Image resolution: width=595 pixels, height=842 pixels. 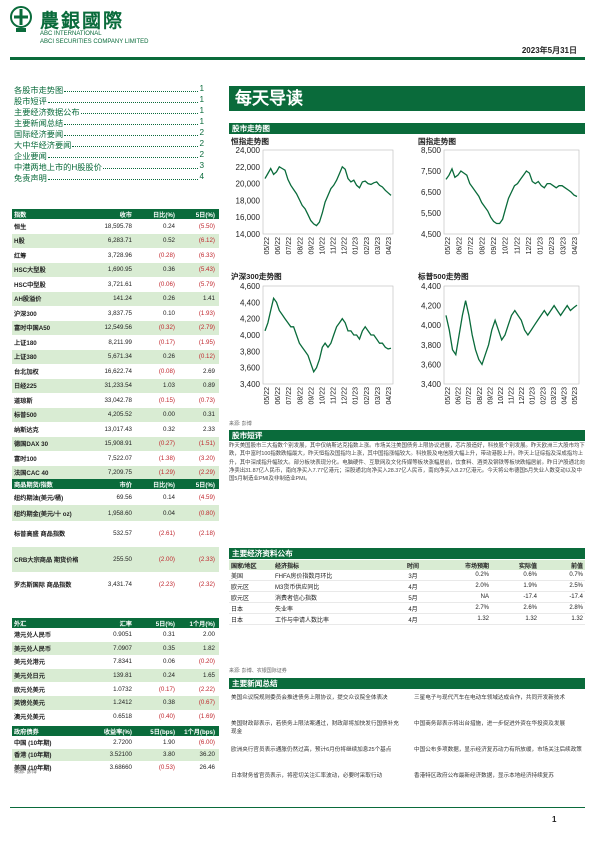 What do you see at coordinates (413, 598) in the screenshot?
I see `econ-cell: 5月` at bounding box center [413, 598].